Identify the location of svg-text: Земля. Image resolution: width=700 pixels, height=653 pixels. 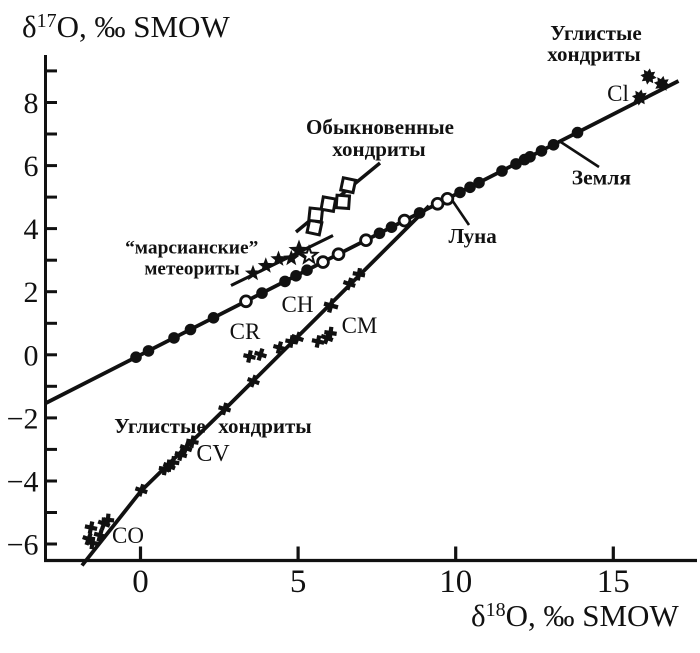
(602, 178).